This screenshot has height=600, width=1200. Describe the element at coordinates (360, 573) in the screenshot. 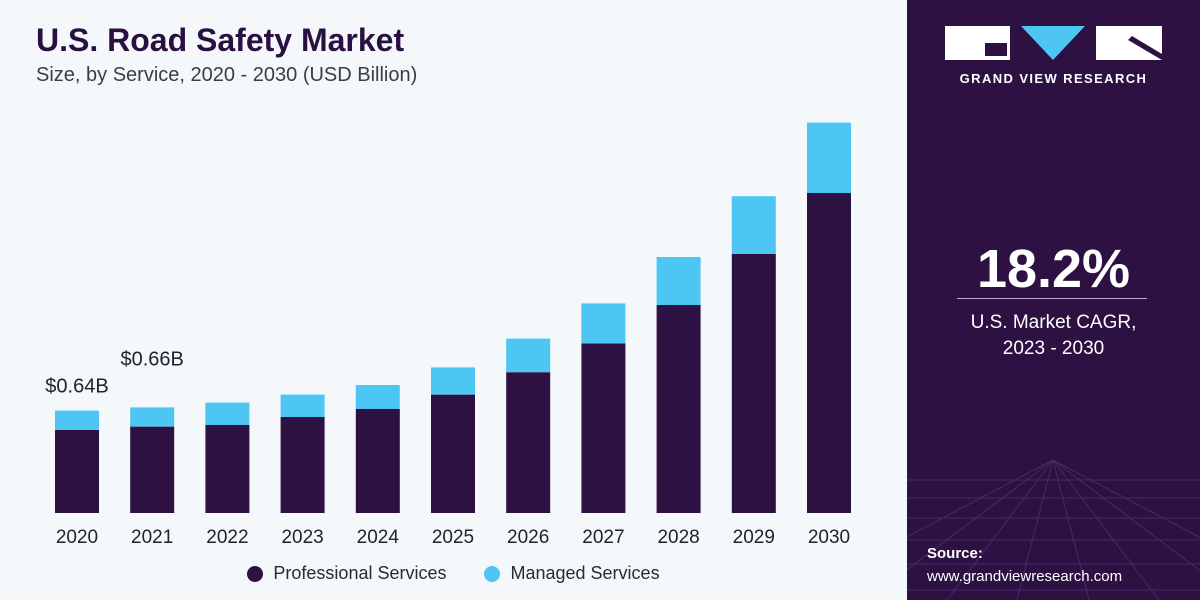

I see `legend-label-professional: Professional Services` at that location.